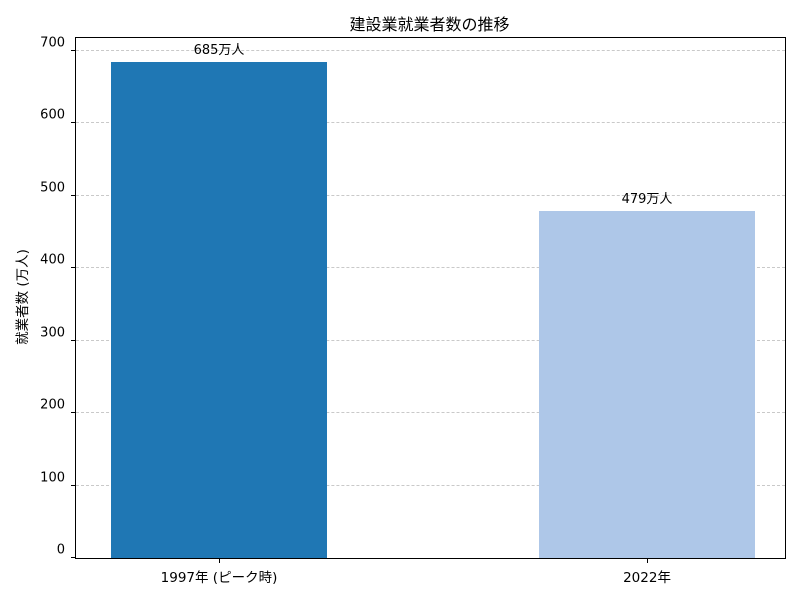 This screenshot has height=600, width=800. What do you see at coordinates (647, 578) in the screenshot?
I see `x-tick-label-1: 2022年` at bounding box center [647, 578].